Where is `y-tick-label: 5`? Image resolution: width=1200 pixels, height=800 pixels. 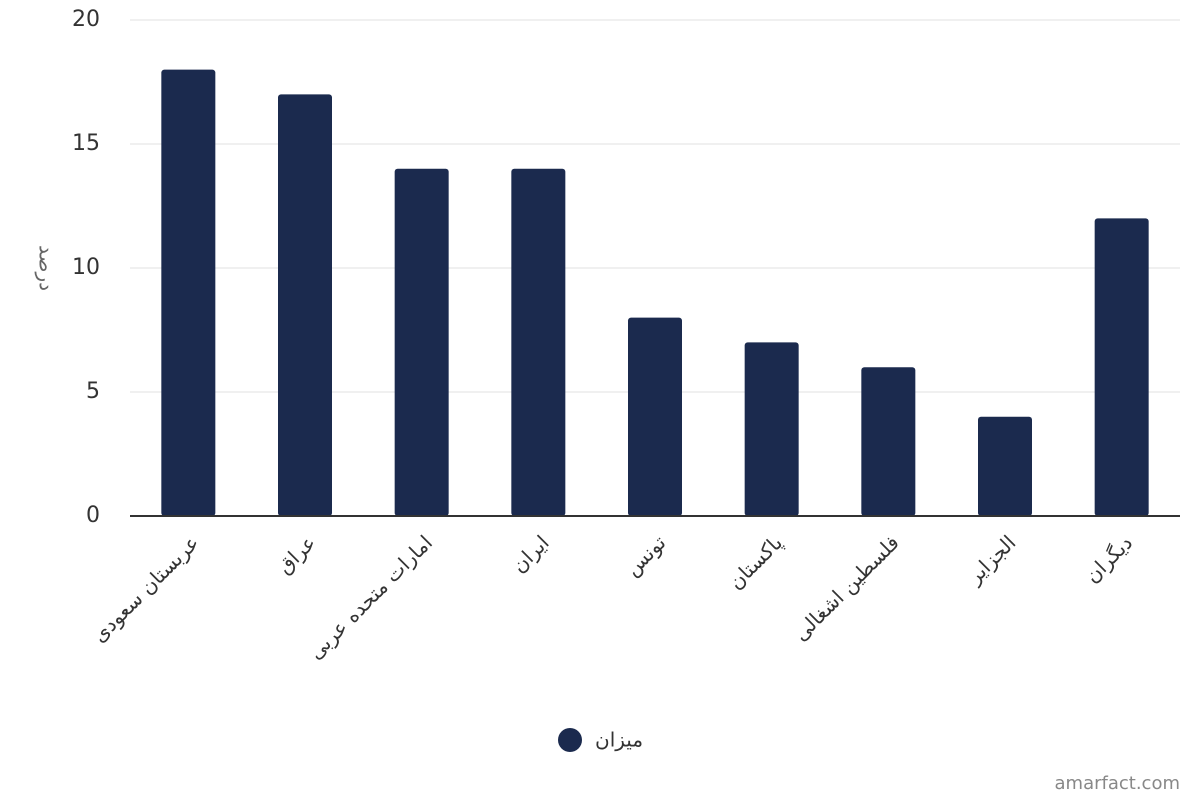 y-tick-label: 5 is located at coordinates (93, 391).